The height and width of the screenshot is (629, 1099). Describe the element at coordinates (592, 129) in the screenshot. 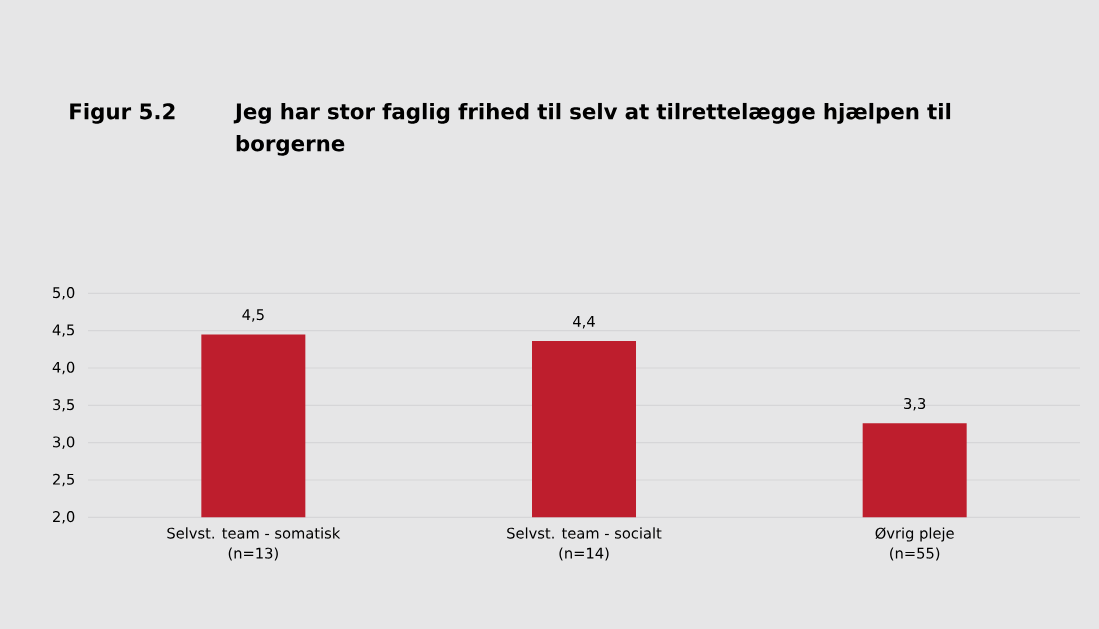

I see `chart-title: Jeg har stor faglig frihed til selv at tilrettelægge hjælpen til borgerne` at that location.